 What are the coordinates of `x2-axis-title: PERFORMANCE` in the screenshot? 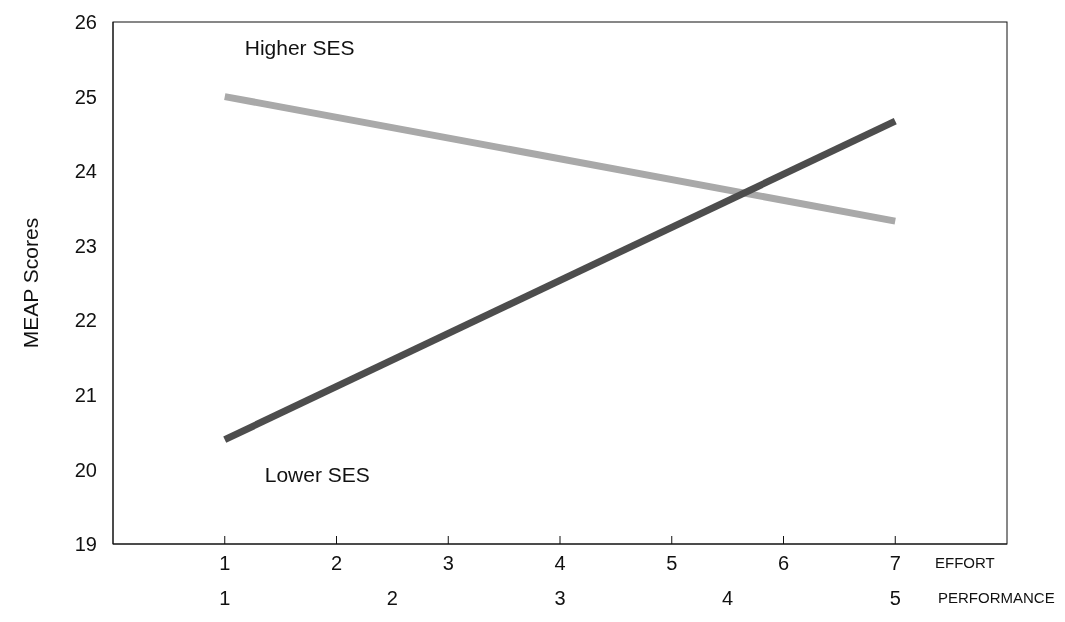 It's located at (996, 597).